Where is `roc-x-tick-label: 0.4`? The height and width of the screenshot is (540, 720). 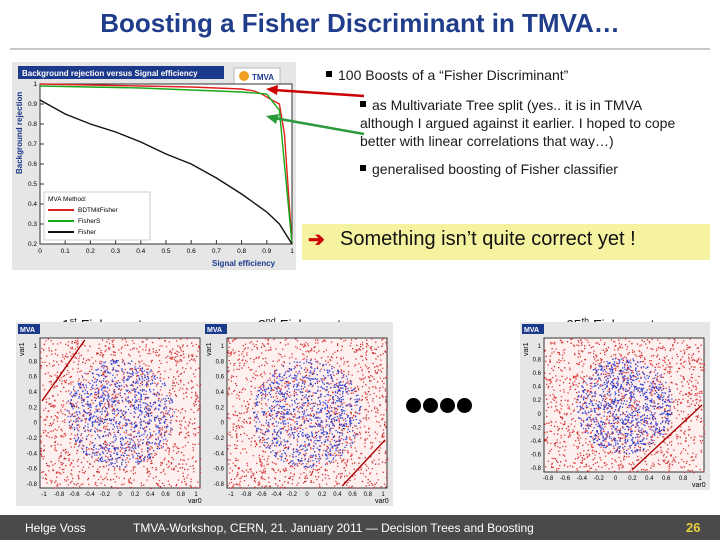
roc-x-tick-label: 0.4 is located at coordinates (140, 251).